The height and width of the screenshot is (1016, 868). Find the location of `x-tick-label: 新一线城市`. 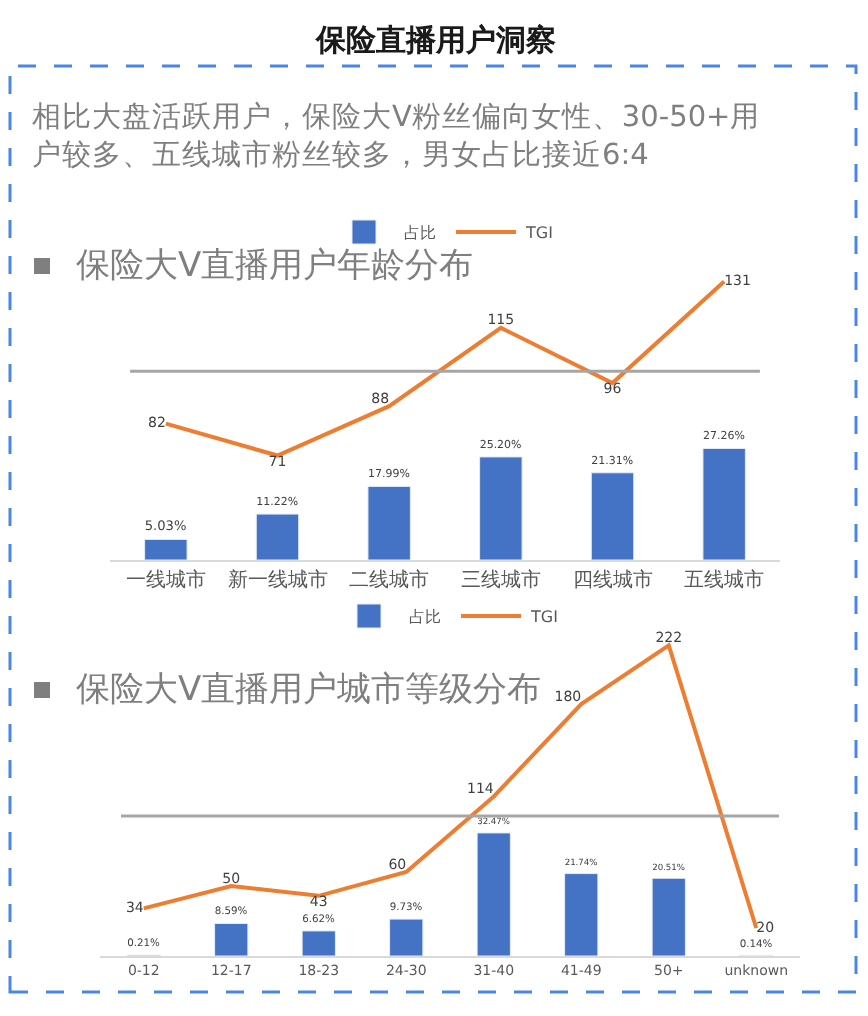

x-tick-label: 新一线城市 is located at coordinates (277, 580).